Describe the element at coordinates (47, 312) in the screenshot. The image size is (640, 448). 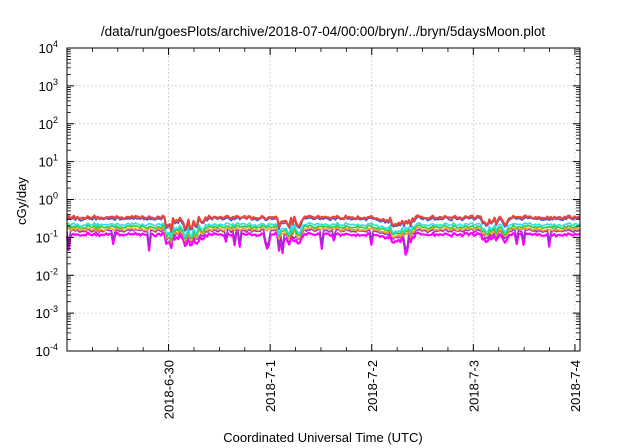
I see `y-tick-label: 10⁻³` at that location.